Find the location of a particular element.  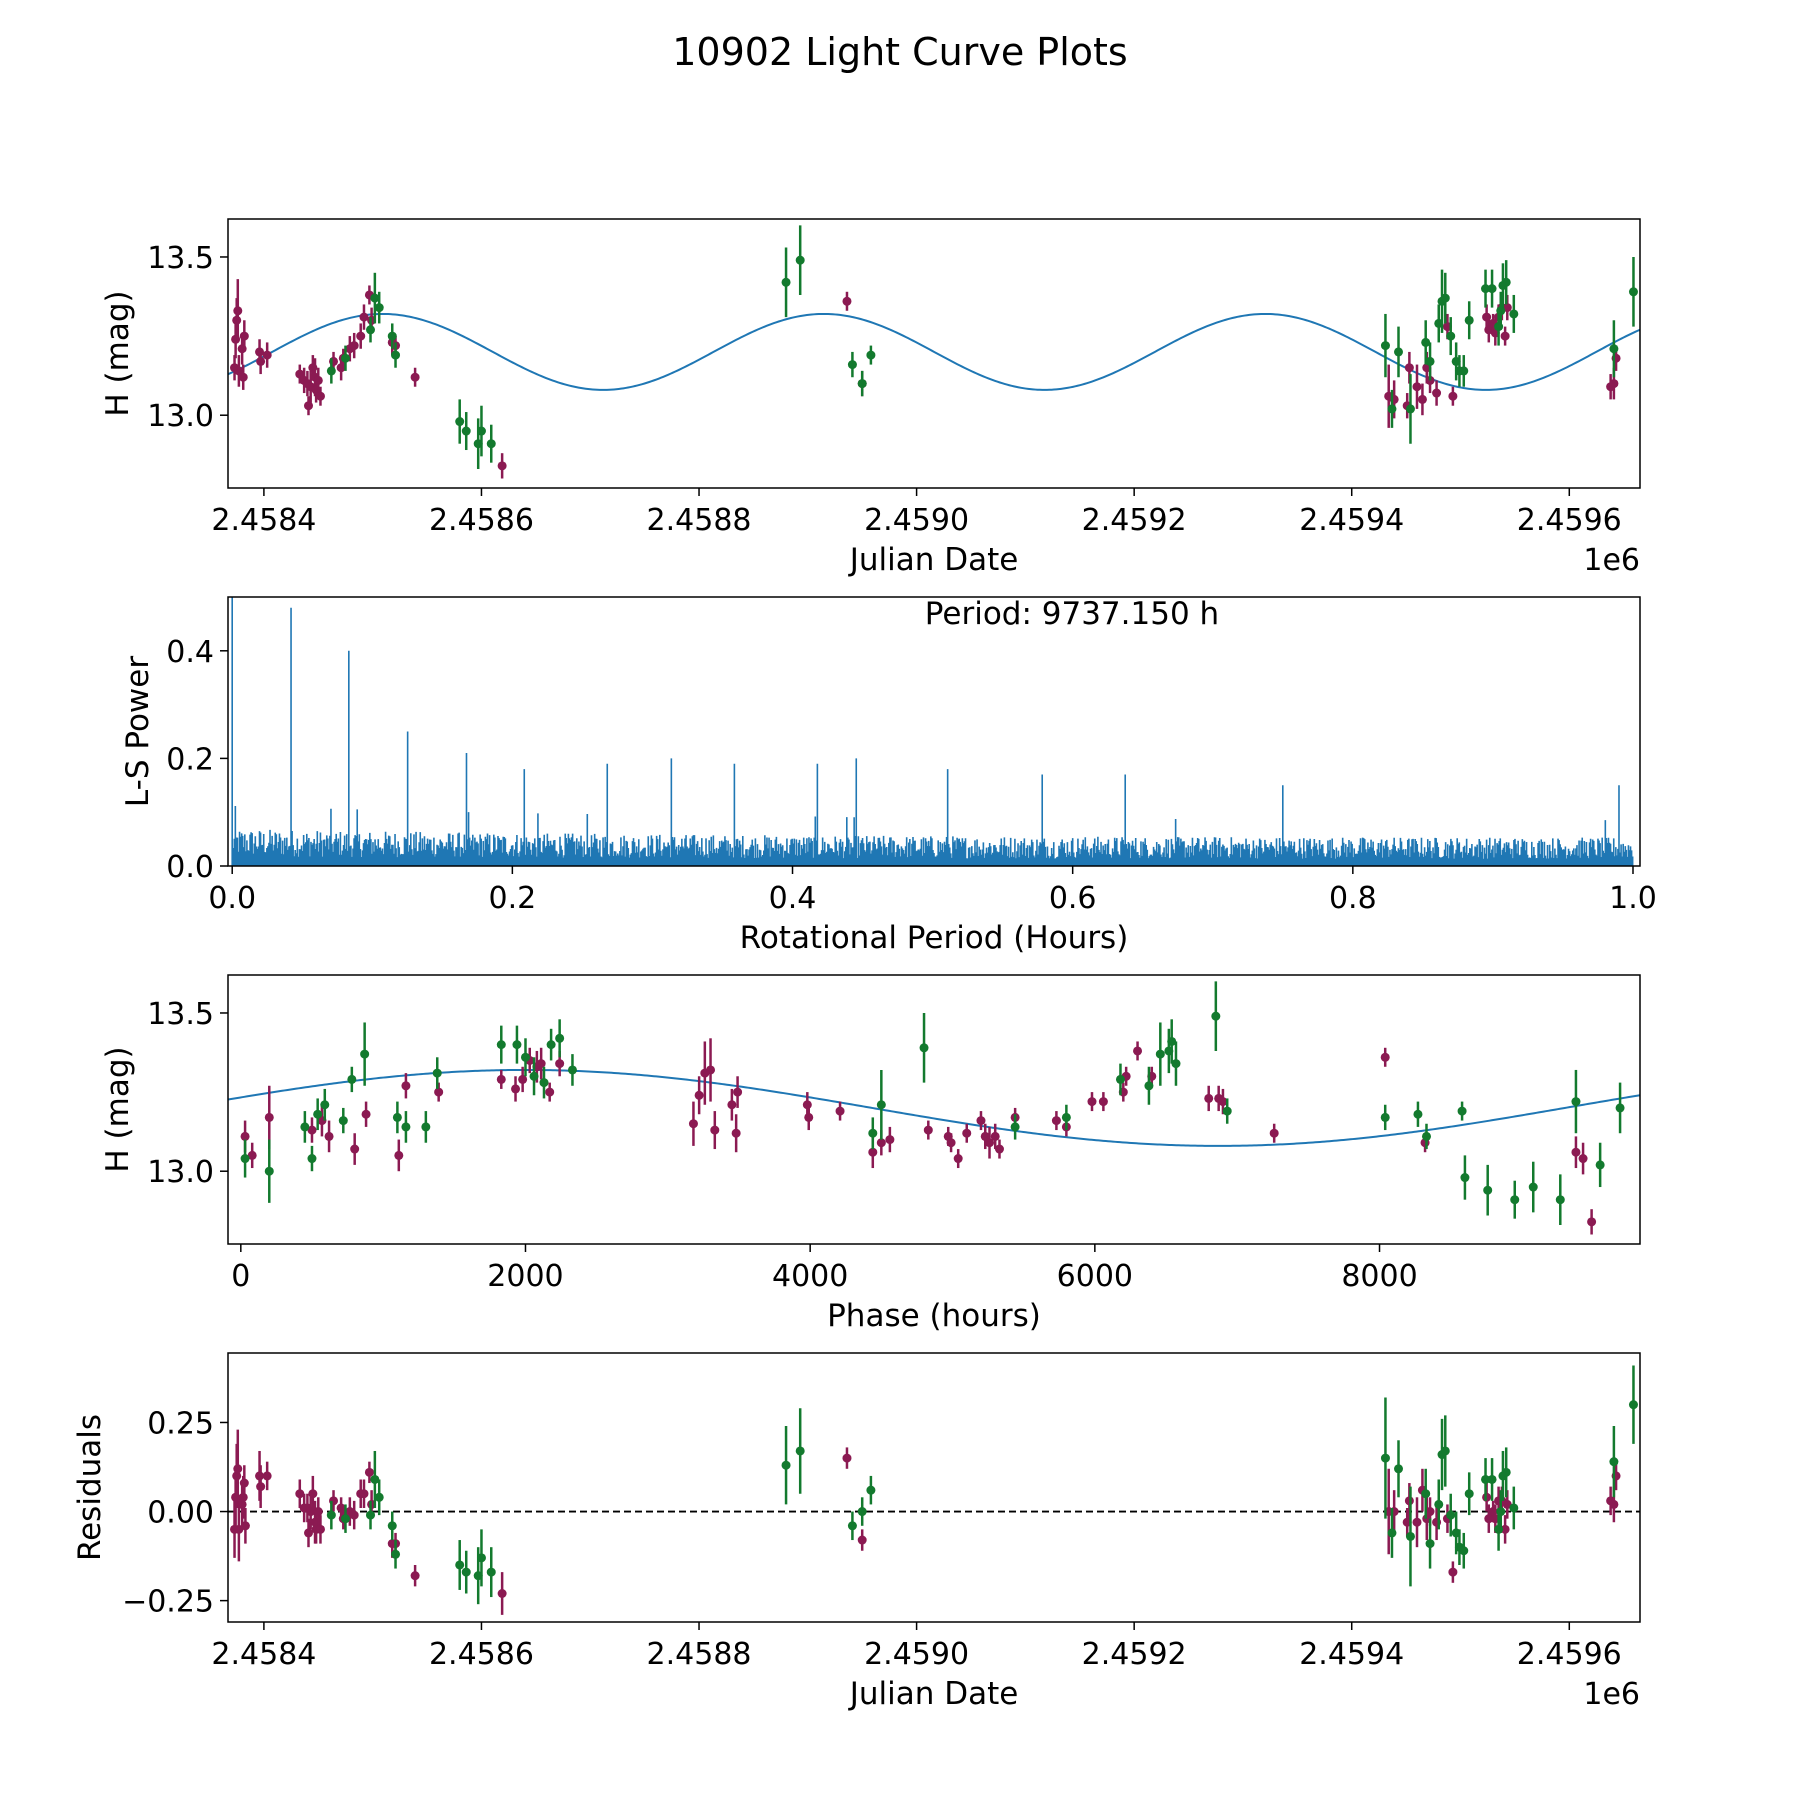

x-tick-label: 0.4 is located at coordinates (793, 898).